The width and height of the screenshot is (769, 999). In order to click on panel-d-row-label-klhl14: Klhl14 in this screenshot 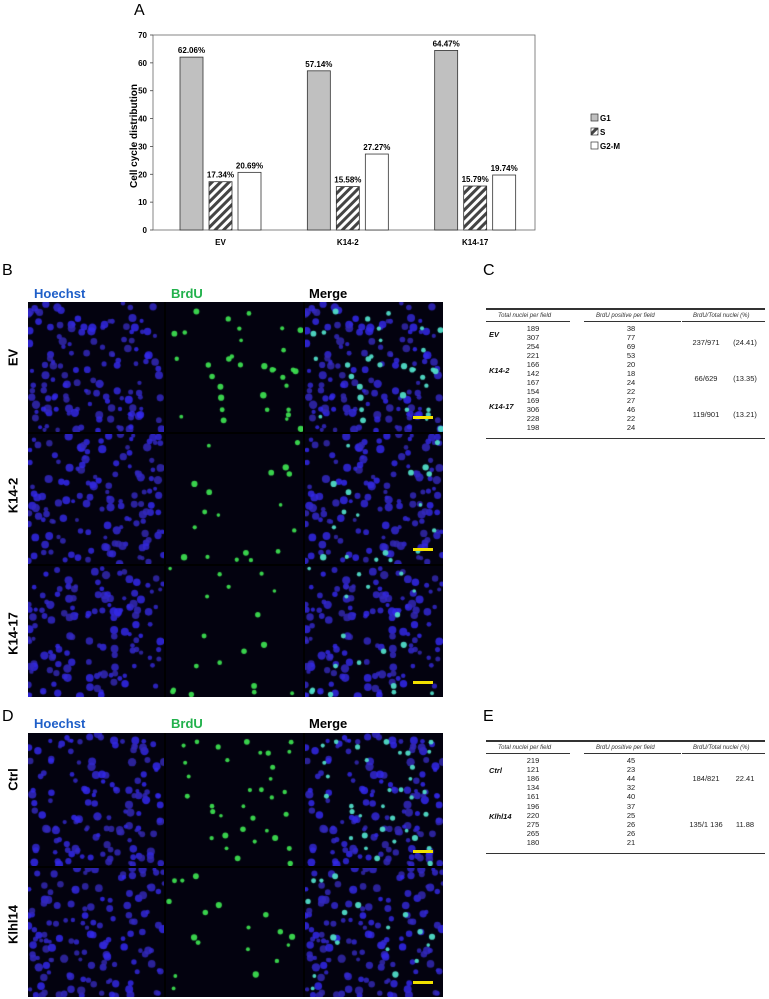, I will do `click(13, 925)`.